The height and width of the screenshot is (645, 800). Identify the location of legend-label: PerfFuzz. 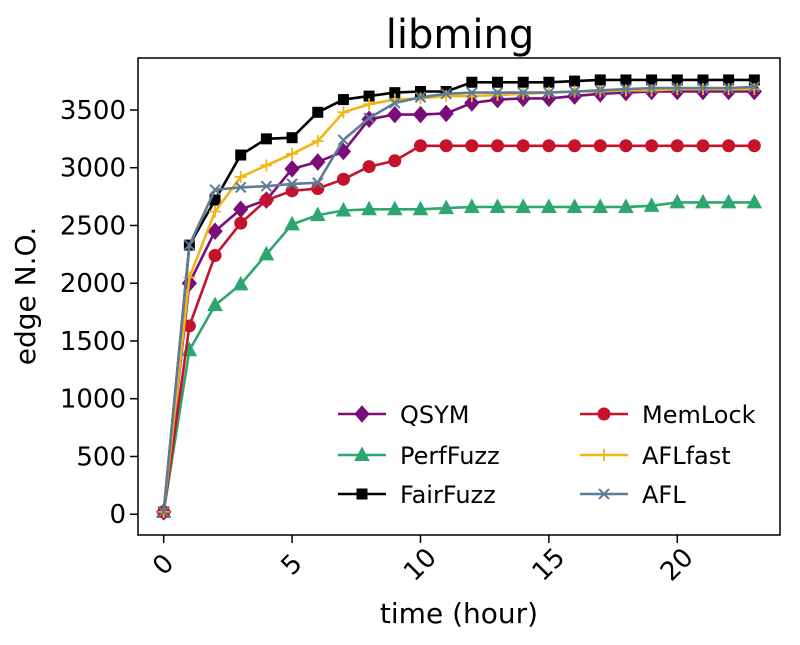
(450, 456).